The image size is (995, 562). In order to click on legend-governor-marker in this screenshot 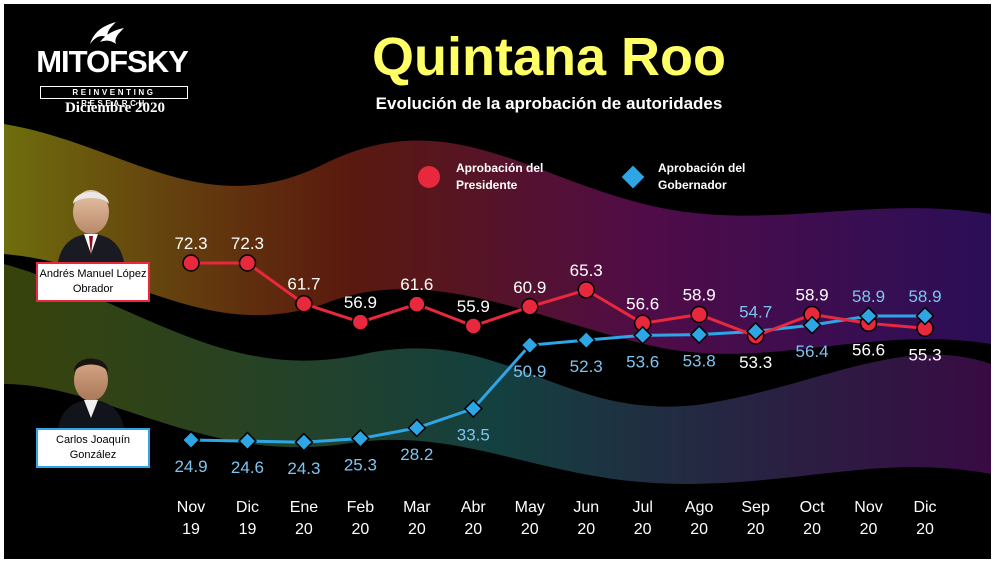, I will do `click(633, 177)`.